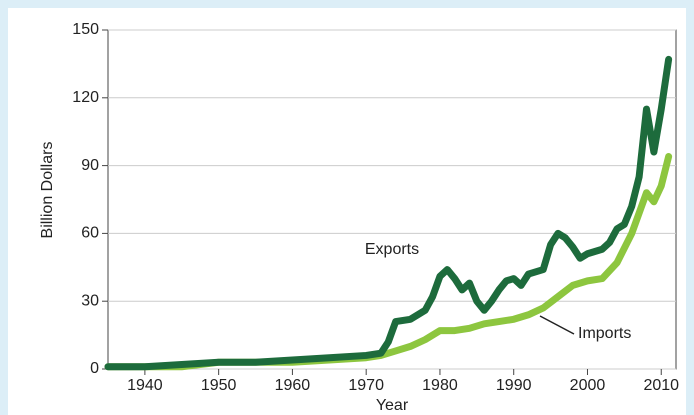 The image size is (694, 415). Describe the element at coordinates (604, 333) in the screenshot. I see `series-label: Imports` at that location.